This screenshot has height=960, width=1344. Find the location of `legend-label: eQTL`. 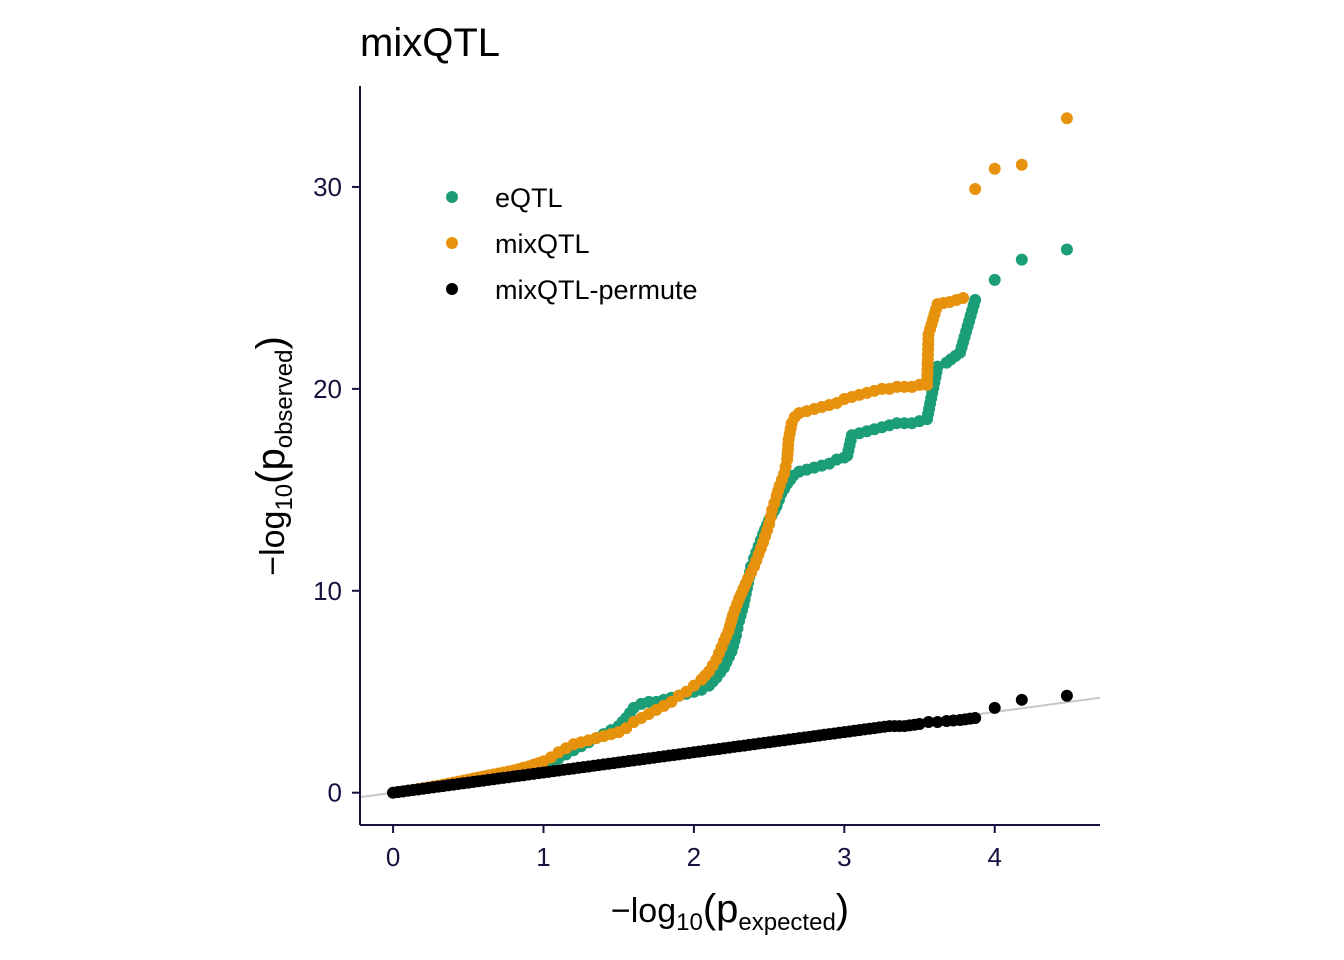

legend-label: eQTL is located at coordinates (529, 198).